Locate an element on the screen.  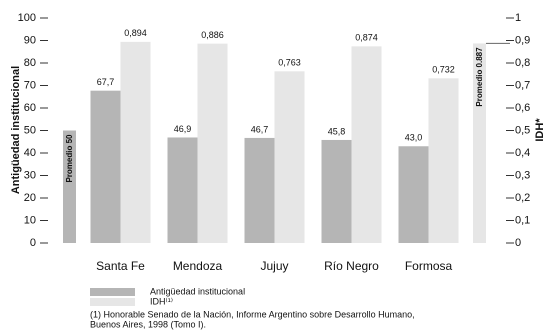
y2-tick-label: 1 is located at coordinates (518, 18).